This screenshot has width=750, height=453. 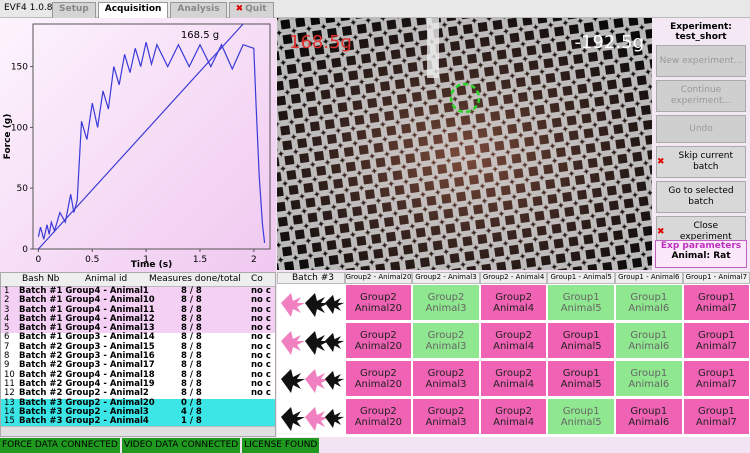 I want to click on paw-icons, so click(x=313, y=381).